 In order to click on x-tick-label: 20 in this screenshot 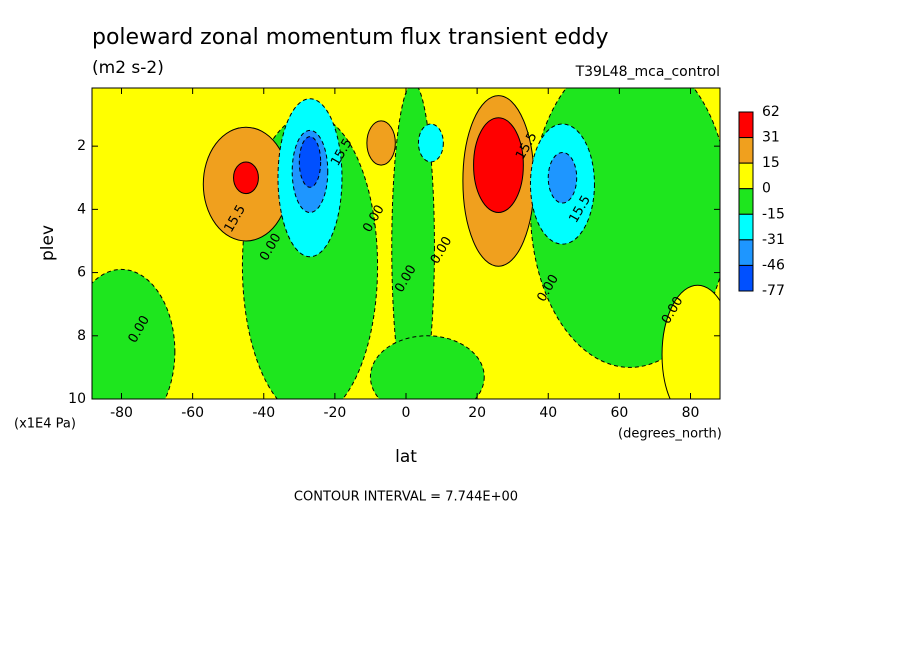, I will do `click(477, 413)`.